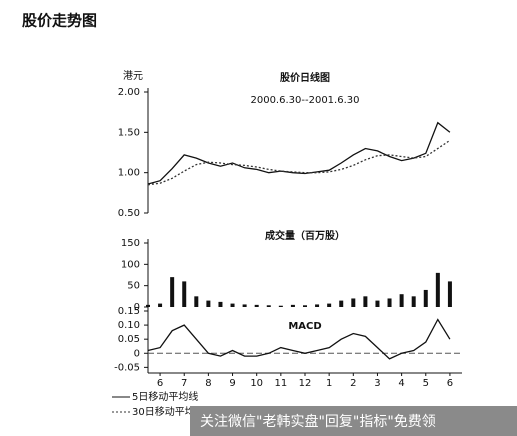 This screenshot has height=436, width=517. Describe the element at coordinates (401, 383) in the screenshot. I see `x-tick-label: 4` at that location.